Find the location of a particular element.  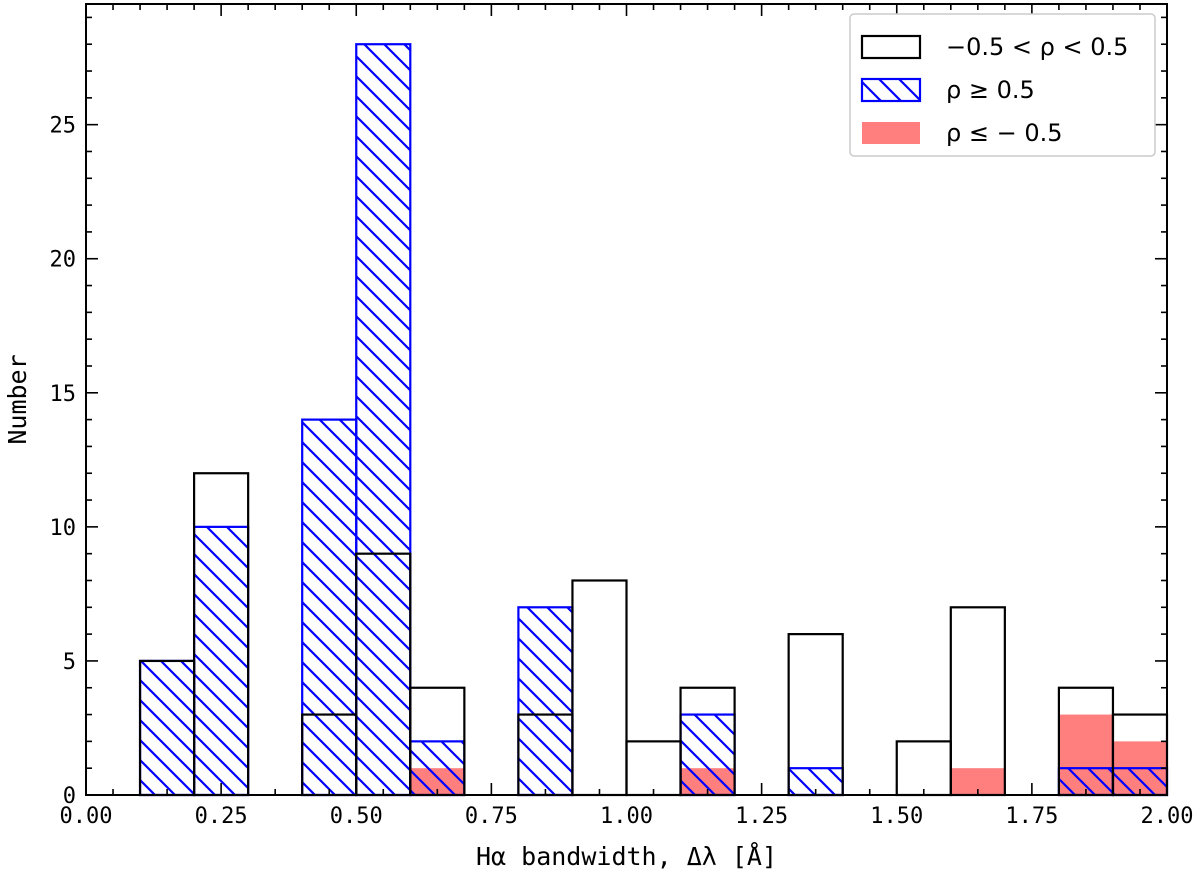

y-axis-label: Number is located at coordinates (17, 399).